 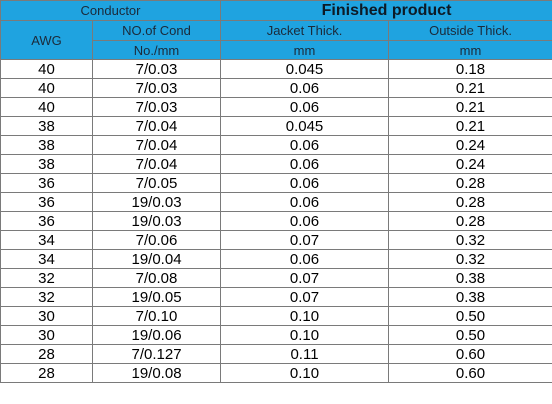 What do you see at coordinates (156, 316) in the screenshot?
I see `cond-cell: 7/0.10` at bounding box center [156, 316].